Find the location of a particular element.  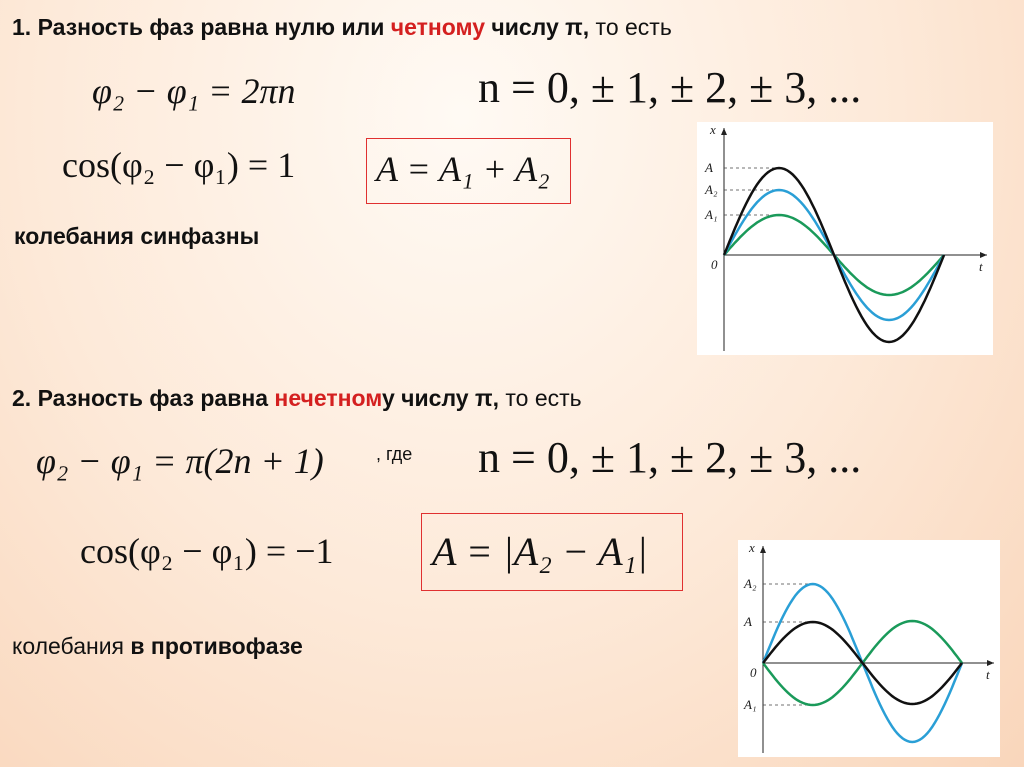

conclusion-text: колебания is located at coordinates (71, 646).